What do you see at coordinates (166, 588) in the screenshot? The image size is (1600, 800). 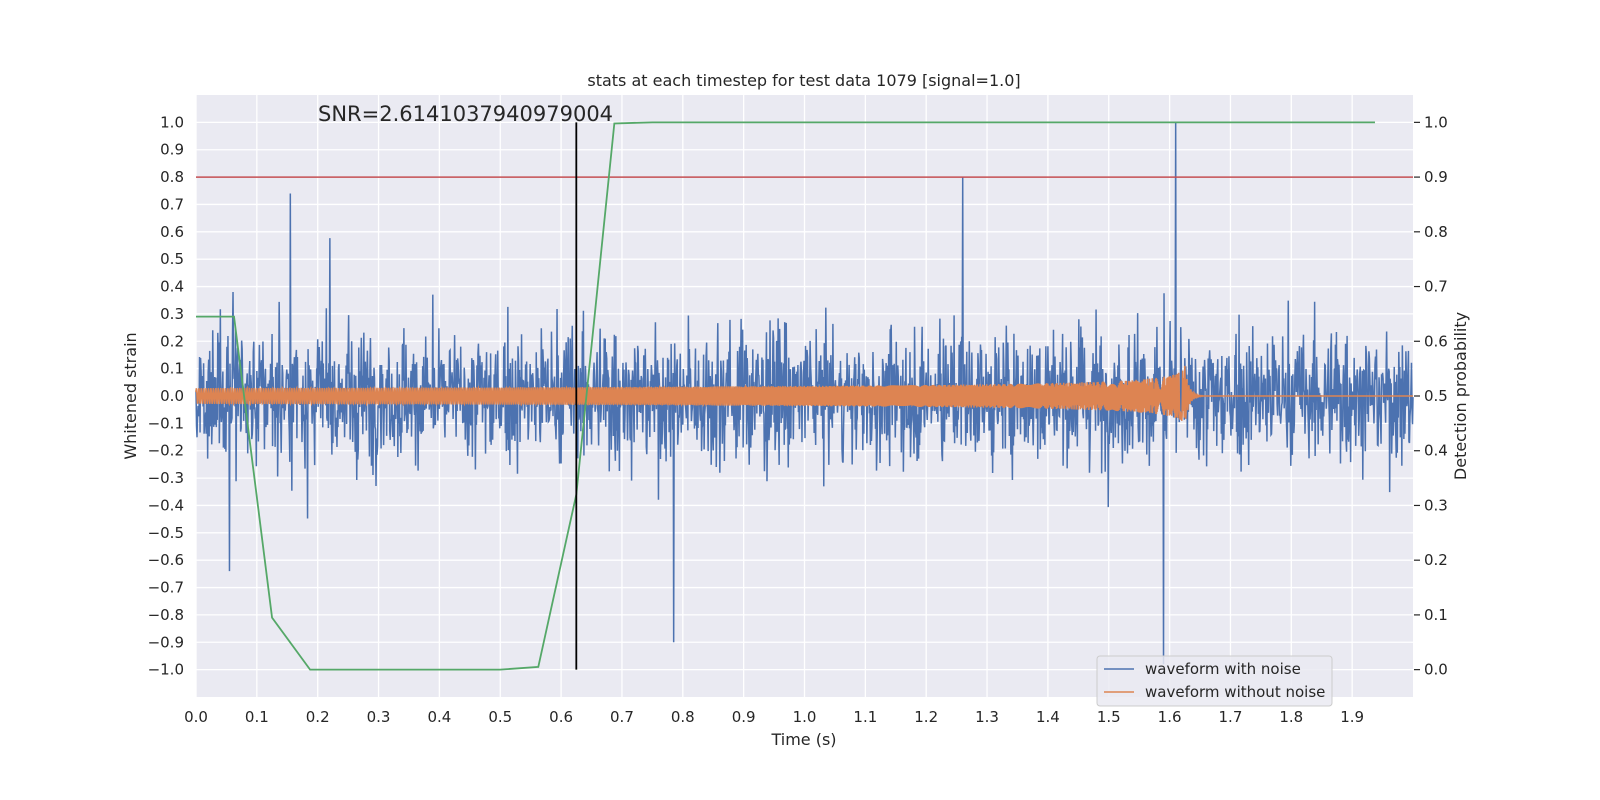 I see `y-left-tick-label: −0.7` at bounding box center [166, 588].